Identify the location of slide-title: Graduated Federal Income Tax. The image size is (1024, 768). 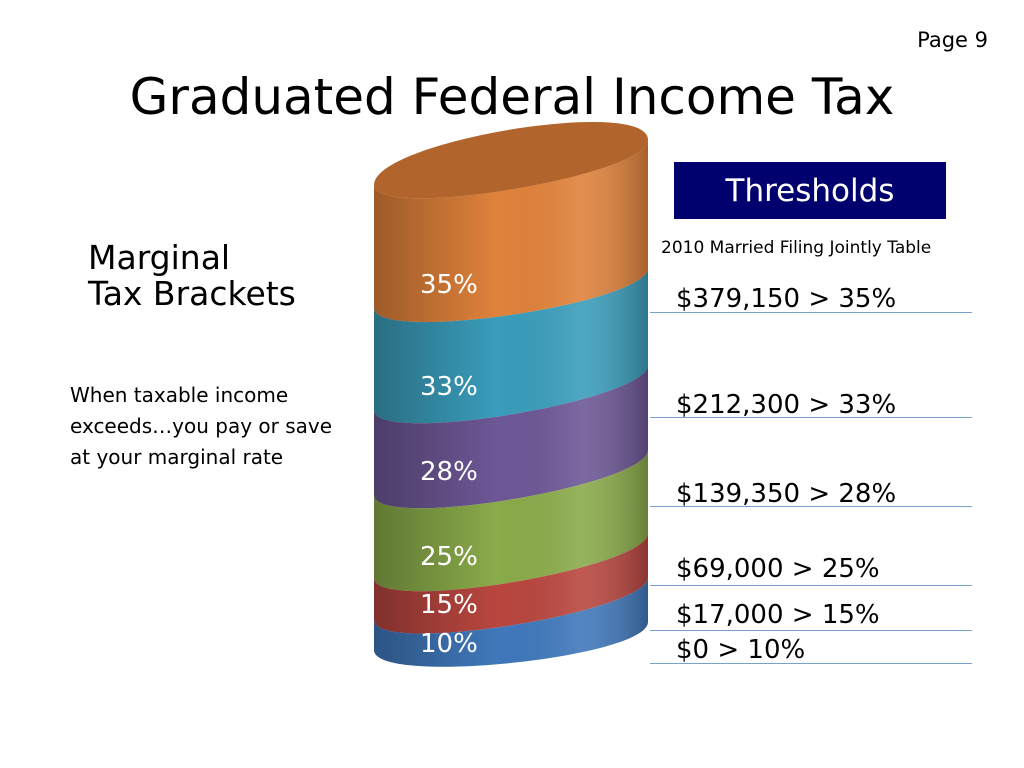
(512, 97).